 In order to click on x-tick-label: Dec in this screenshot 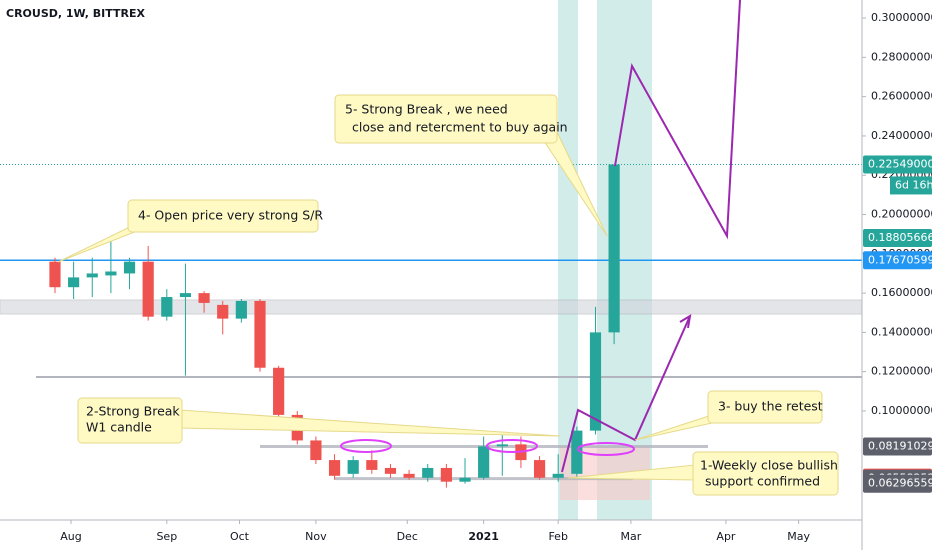, I will do `click(407, 536)`.